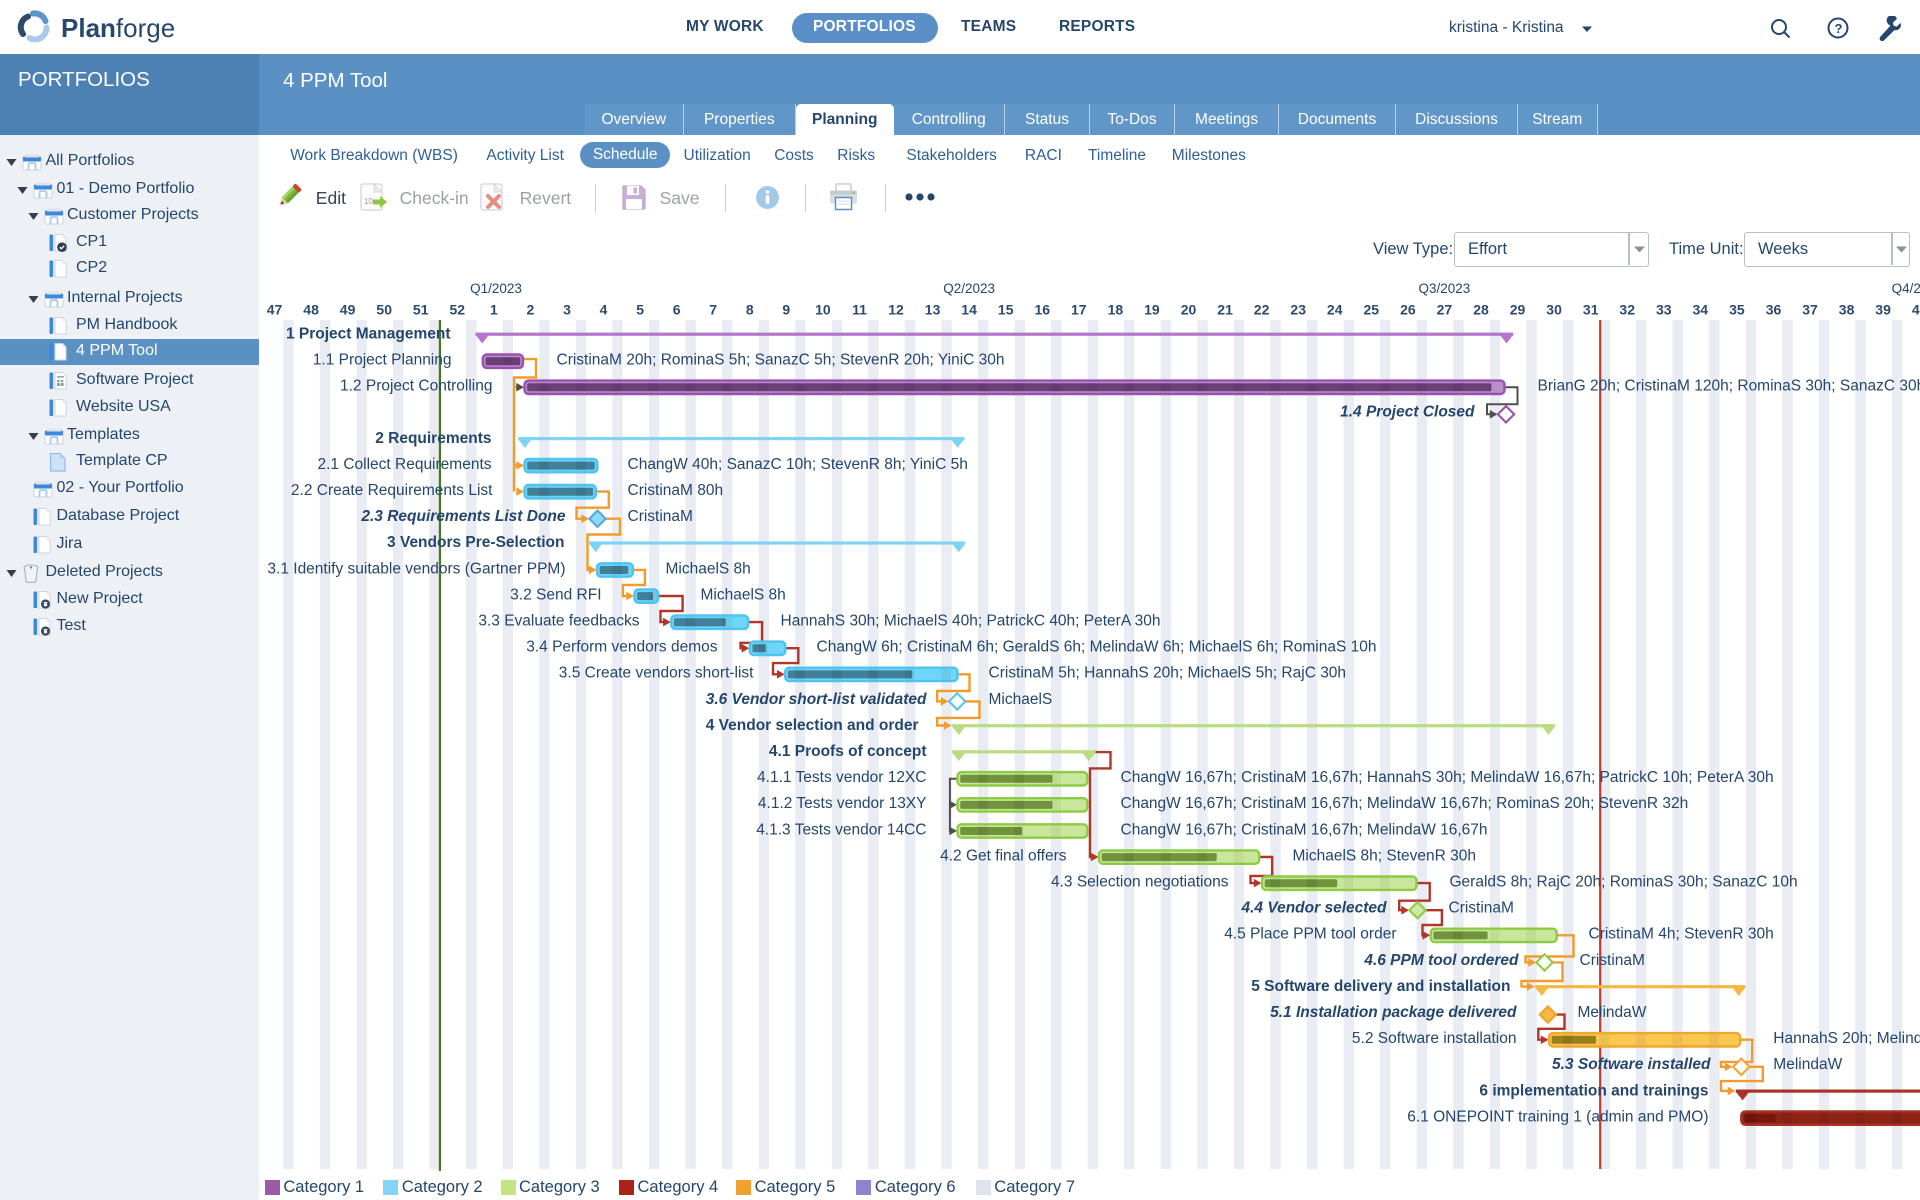  What do you see at coordinates (1554, 310) in the screenshot?
I see `svg-text: 30` at bounding box center [1554, 310].